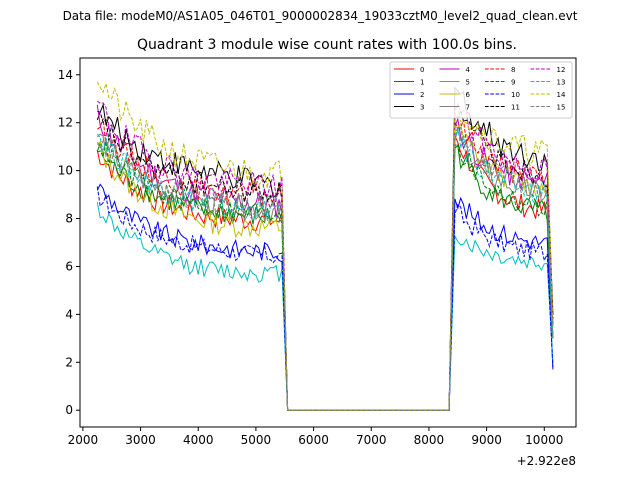  Describe the element at coordinates (371, 440) in the screenshot. I see `x-tick-label: 7000` at that location.